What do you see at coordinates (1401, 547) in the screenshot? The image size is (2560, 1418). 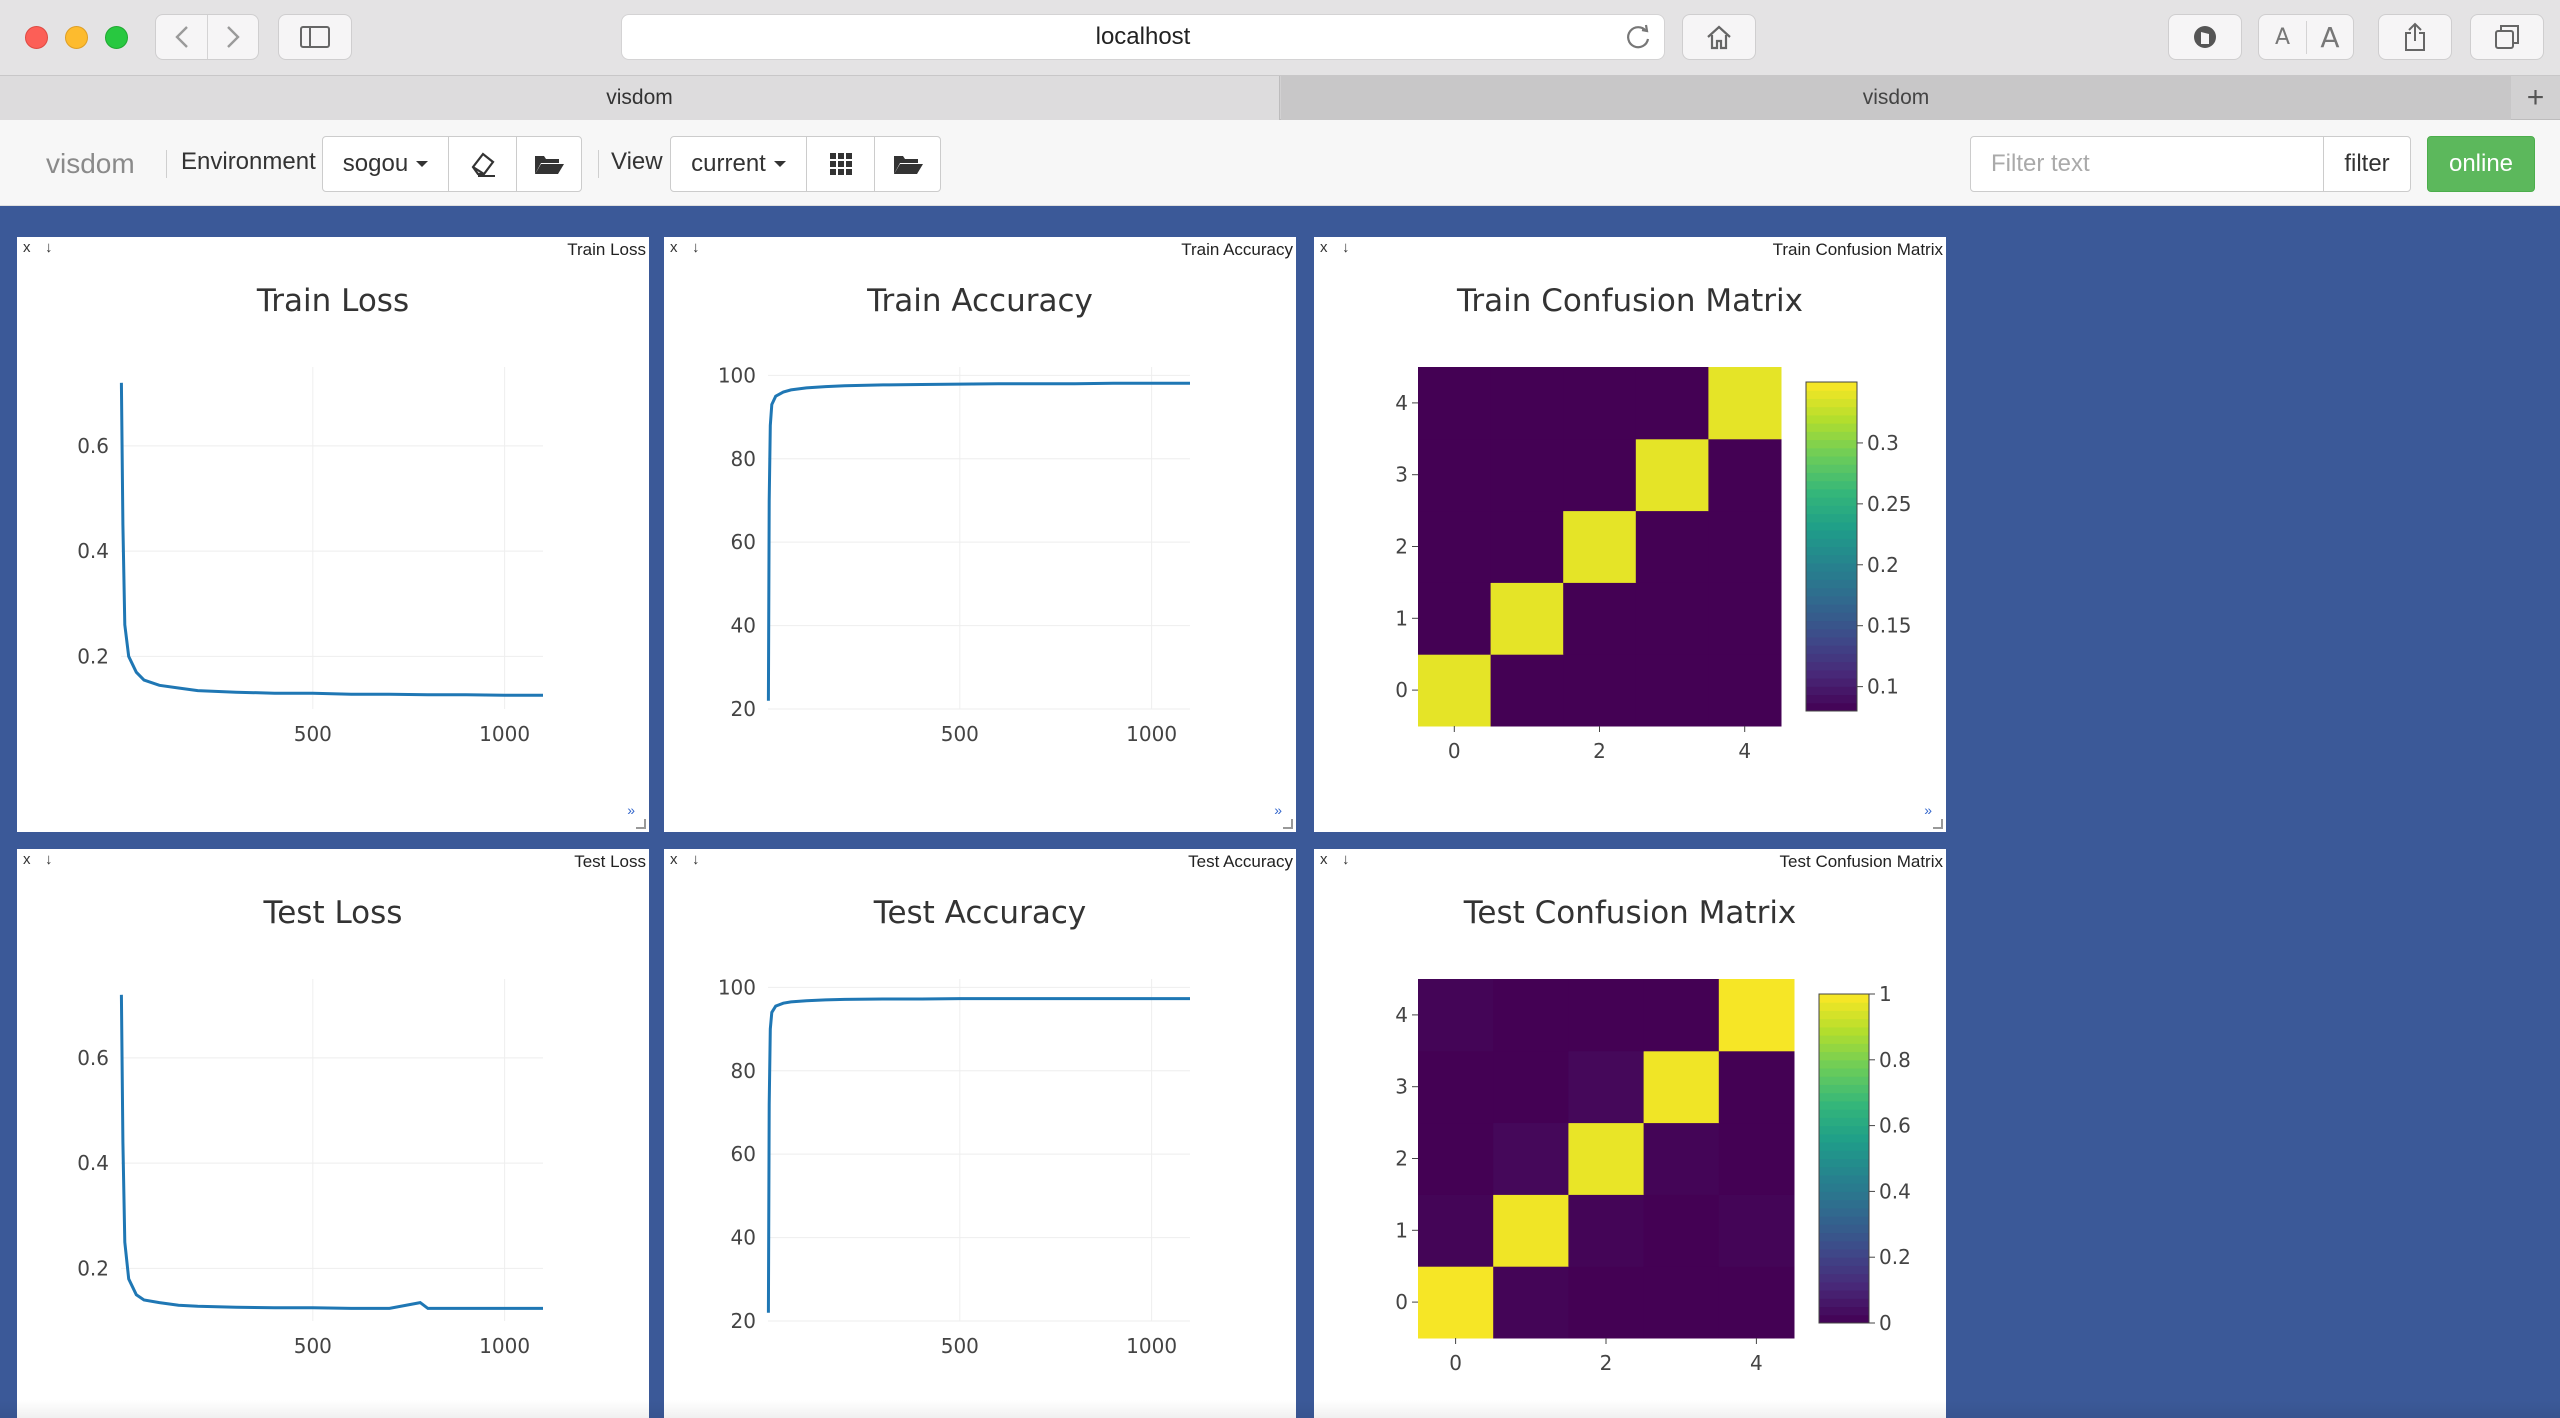 I see `y-tick-label: 2` at bounding box center [1401, 547].